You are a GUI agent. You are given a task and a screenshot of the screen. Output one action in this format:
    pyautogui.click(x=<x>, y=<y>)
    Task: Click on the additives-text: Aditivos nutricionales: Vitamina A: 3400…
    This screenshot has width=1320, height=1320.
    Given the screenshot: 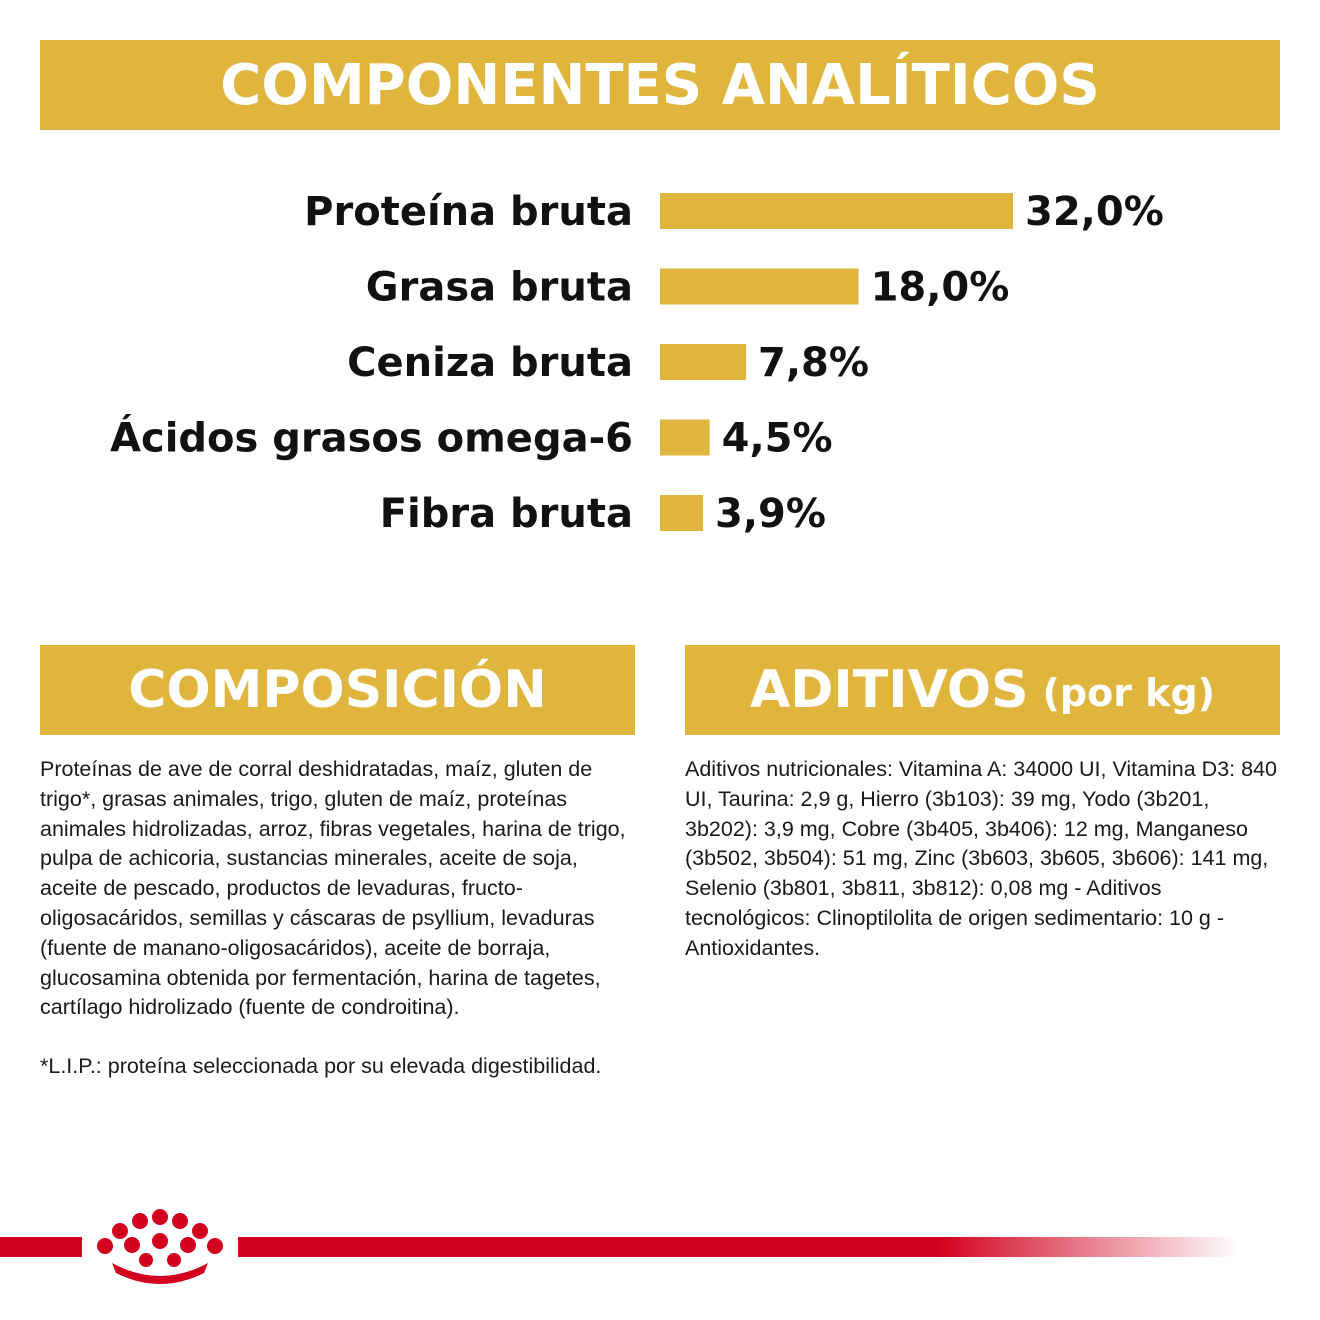 What is the action you would take?
    pyautogui.click(x=981, y=858)
    